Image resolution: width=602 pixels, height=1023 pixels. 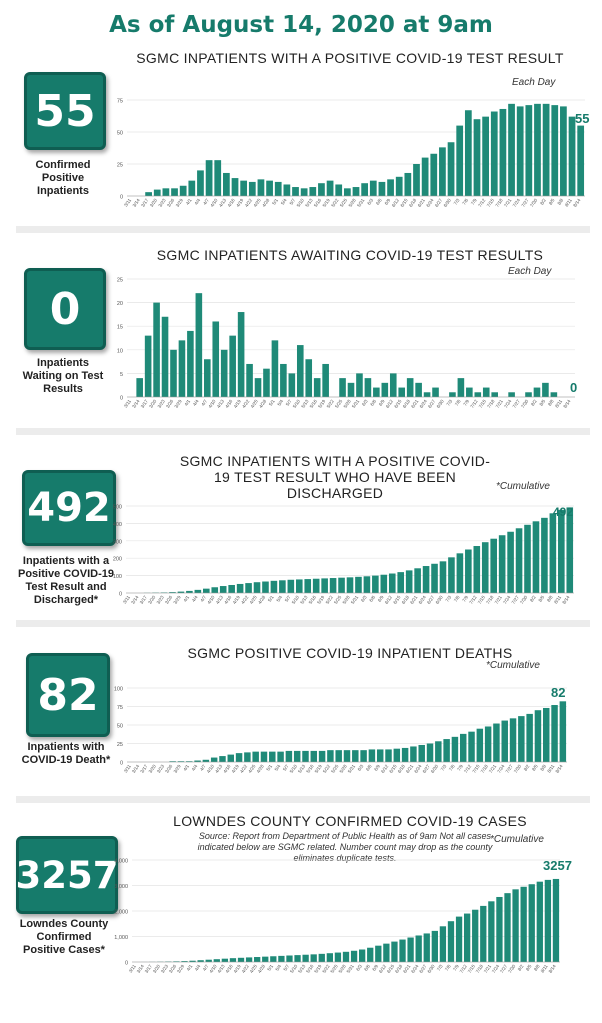 What do you see at coordinates (422, 599) in the screenshot?
I see `x-tick-label: 6/24` at bounding box center [422, 599].